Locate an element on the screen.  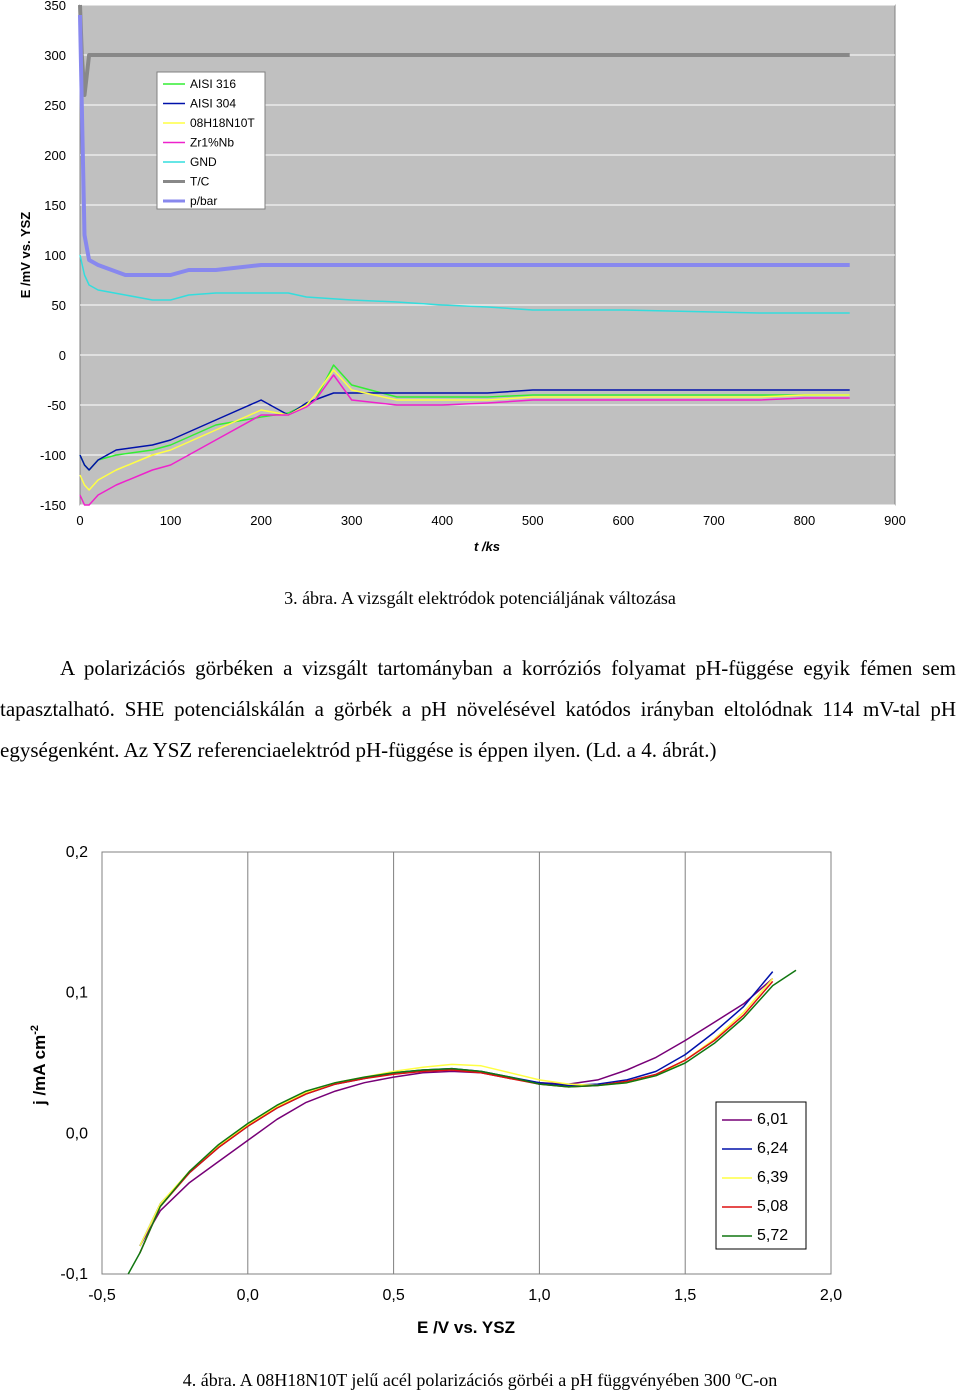
figure-4-caption-sup: o is located at coordinates (738, 1375).